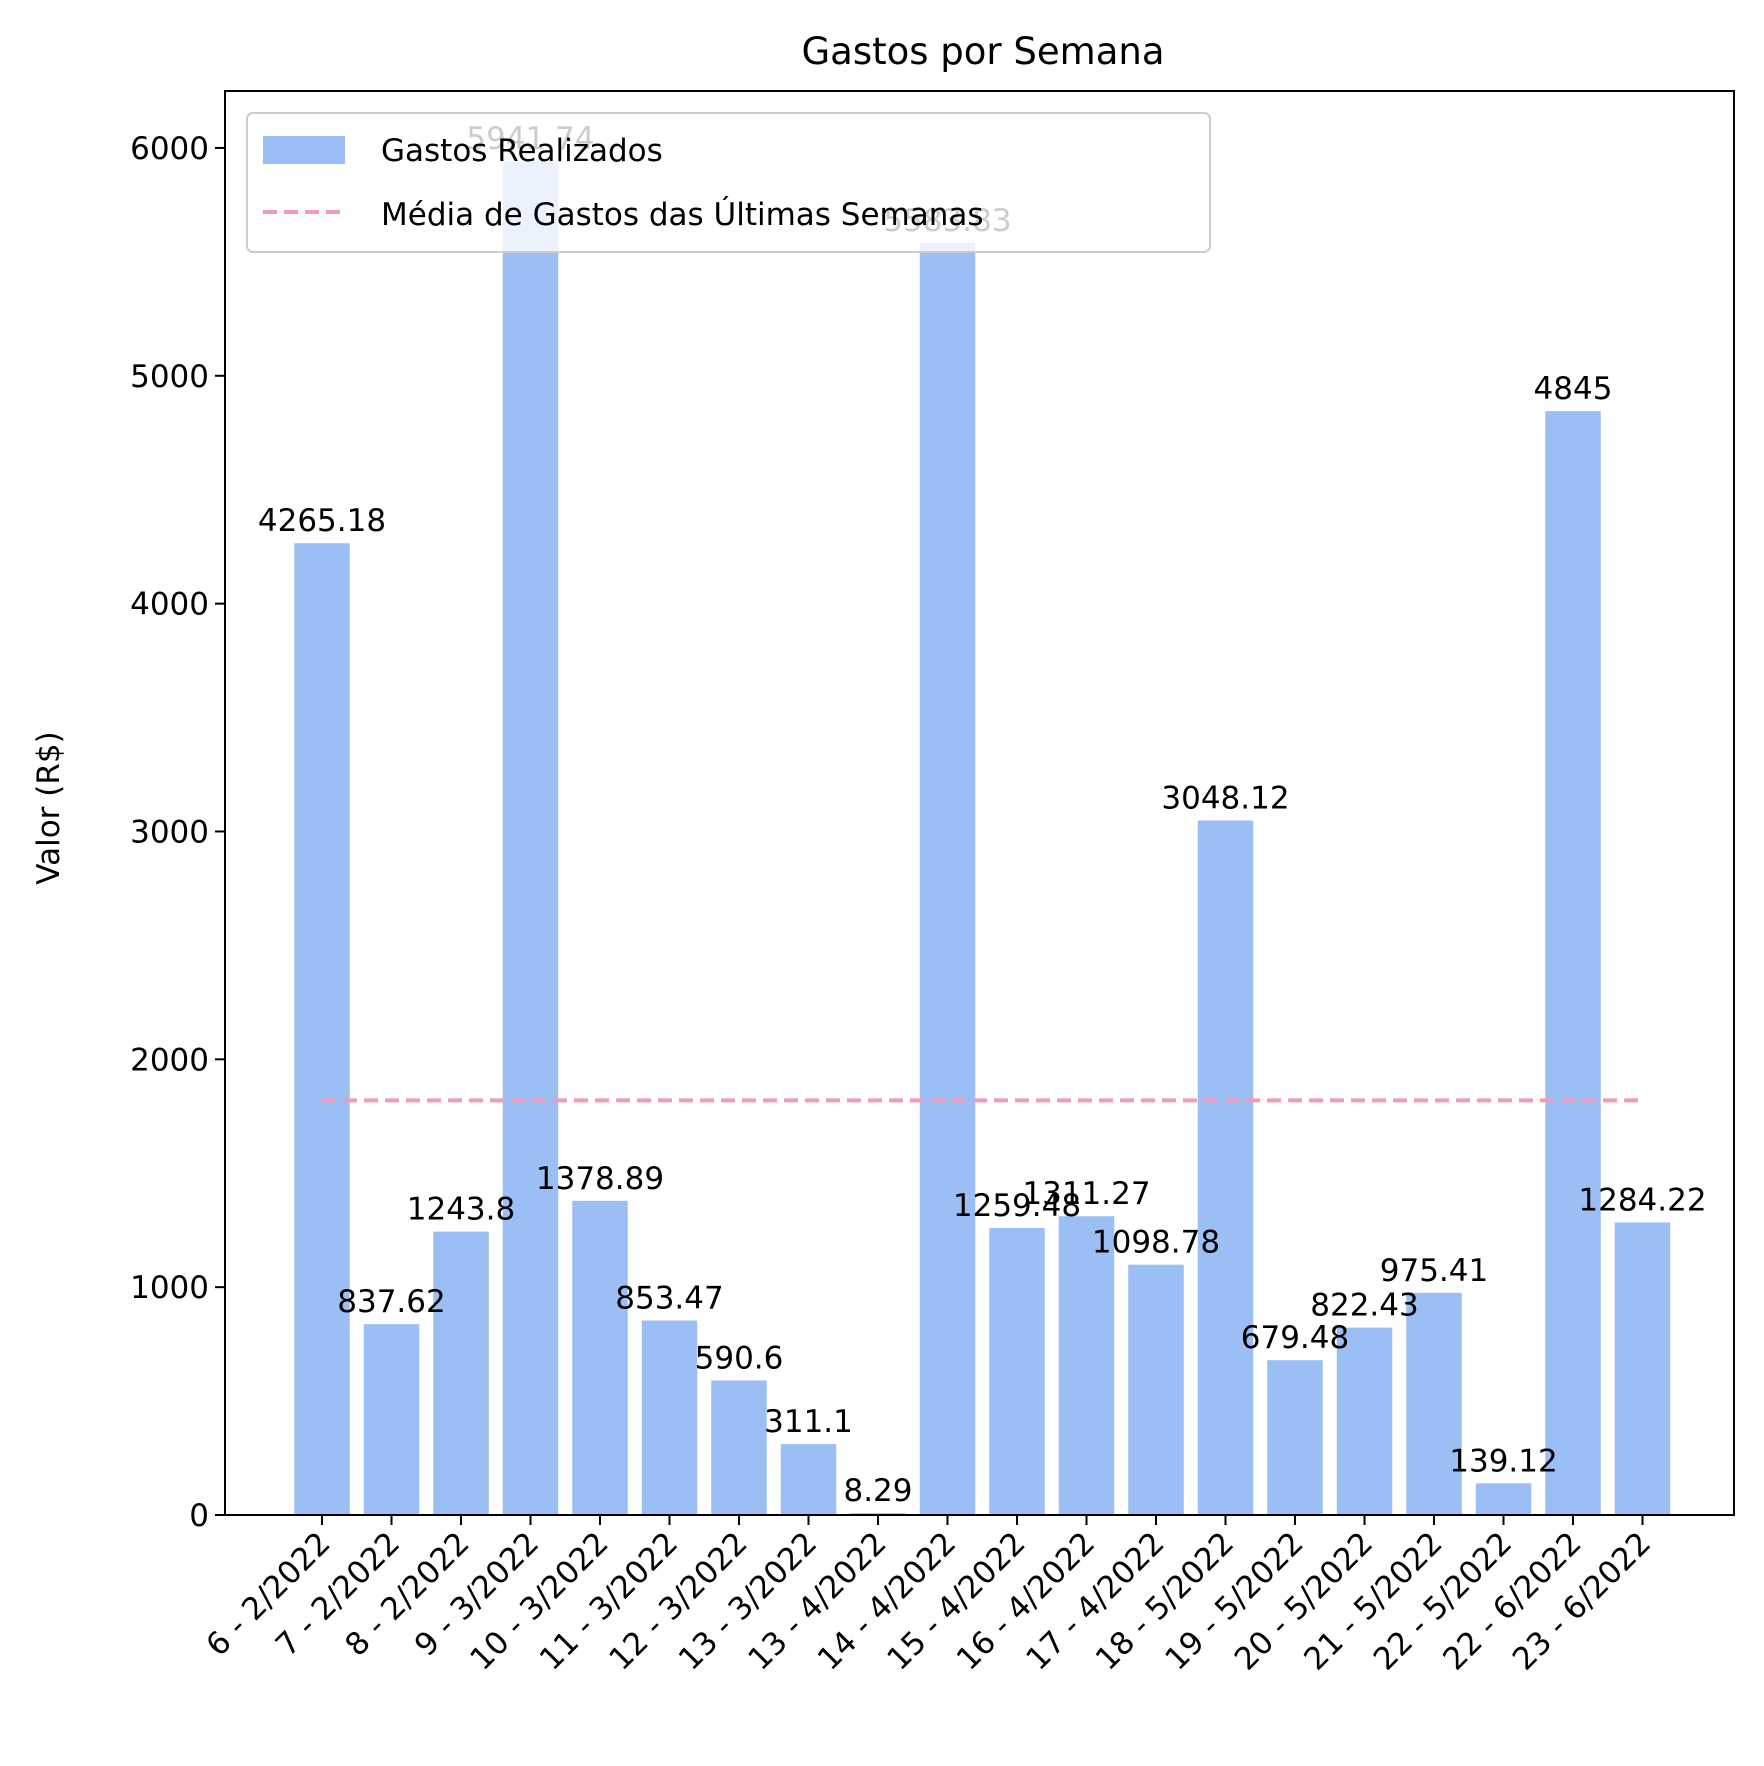 Image resolution: width=1764 pixels, height=1766 pixels. What do you see at coordinates (169, 1060) in the screenshot?
I see `y-tick-label: 2000` at bounding box center [169, 1060].